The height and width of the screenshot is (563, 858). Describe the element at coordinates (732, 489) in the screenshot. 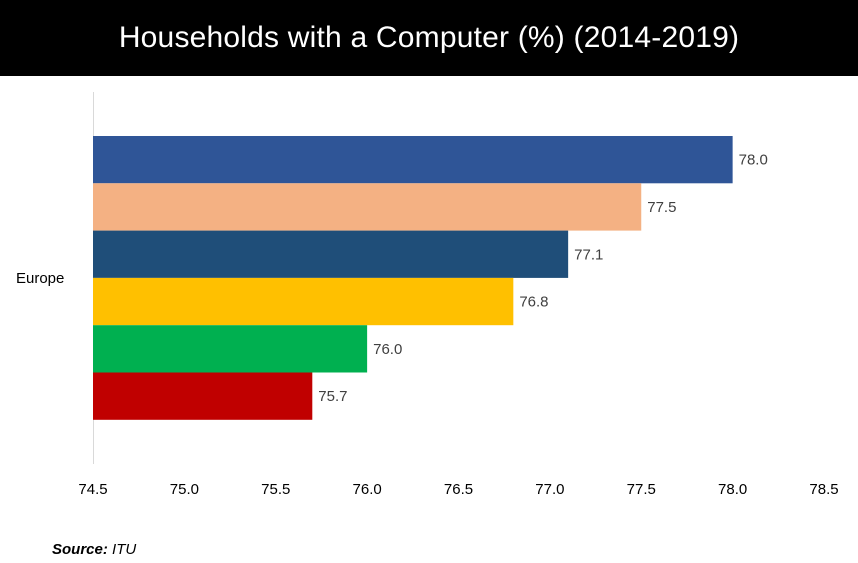

I see `x-tick-label: 78.0` at that location.